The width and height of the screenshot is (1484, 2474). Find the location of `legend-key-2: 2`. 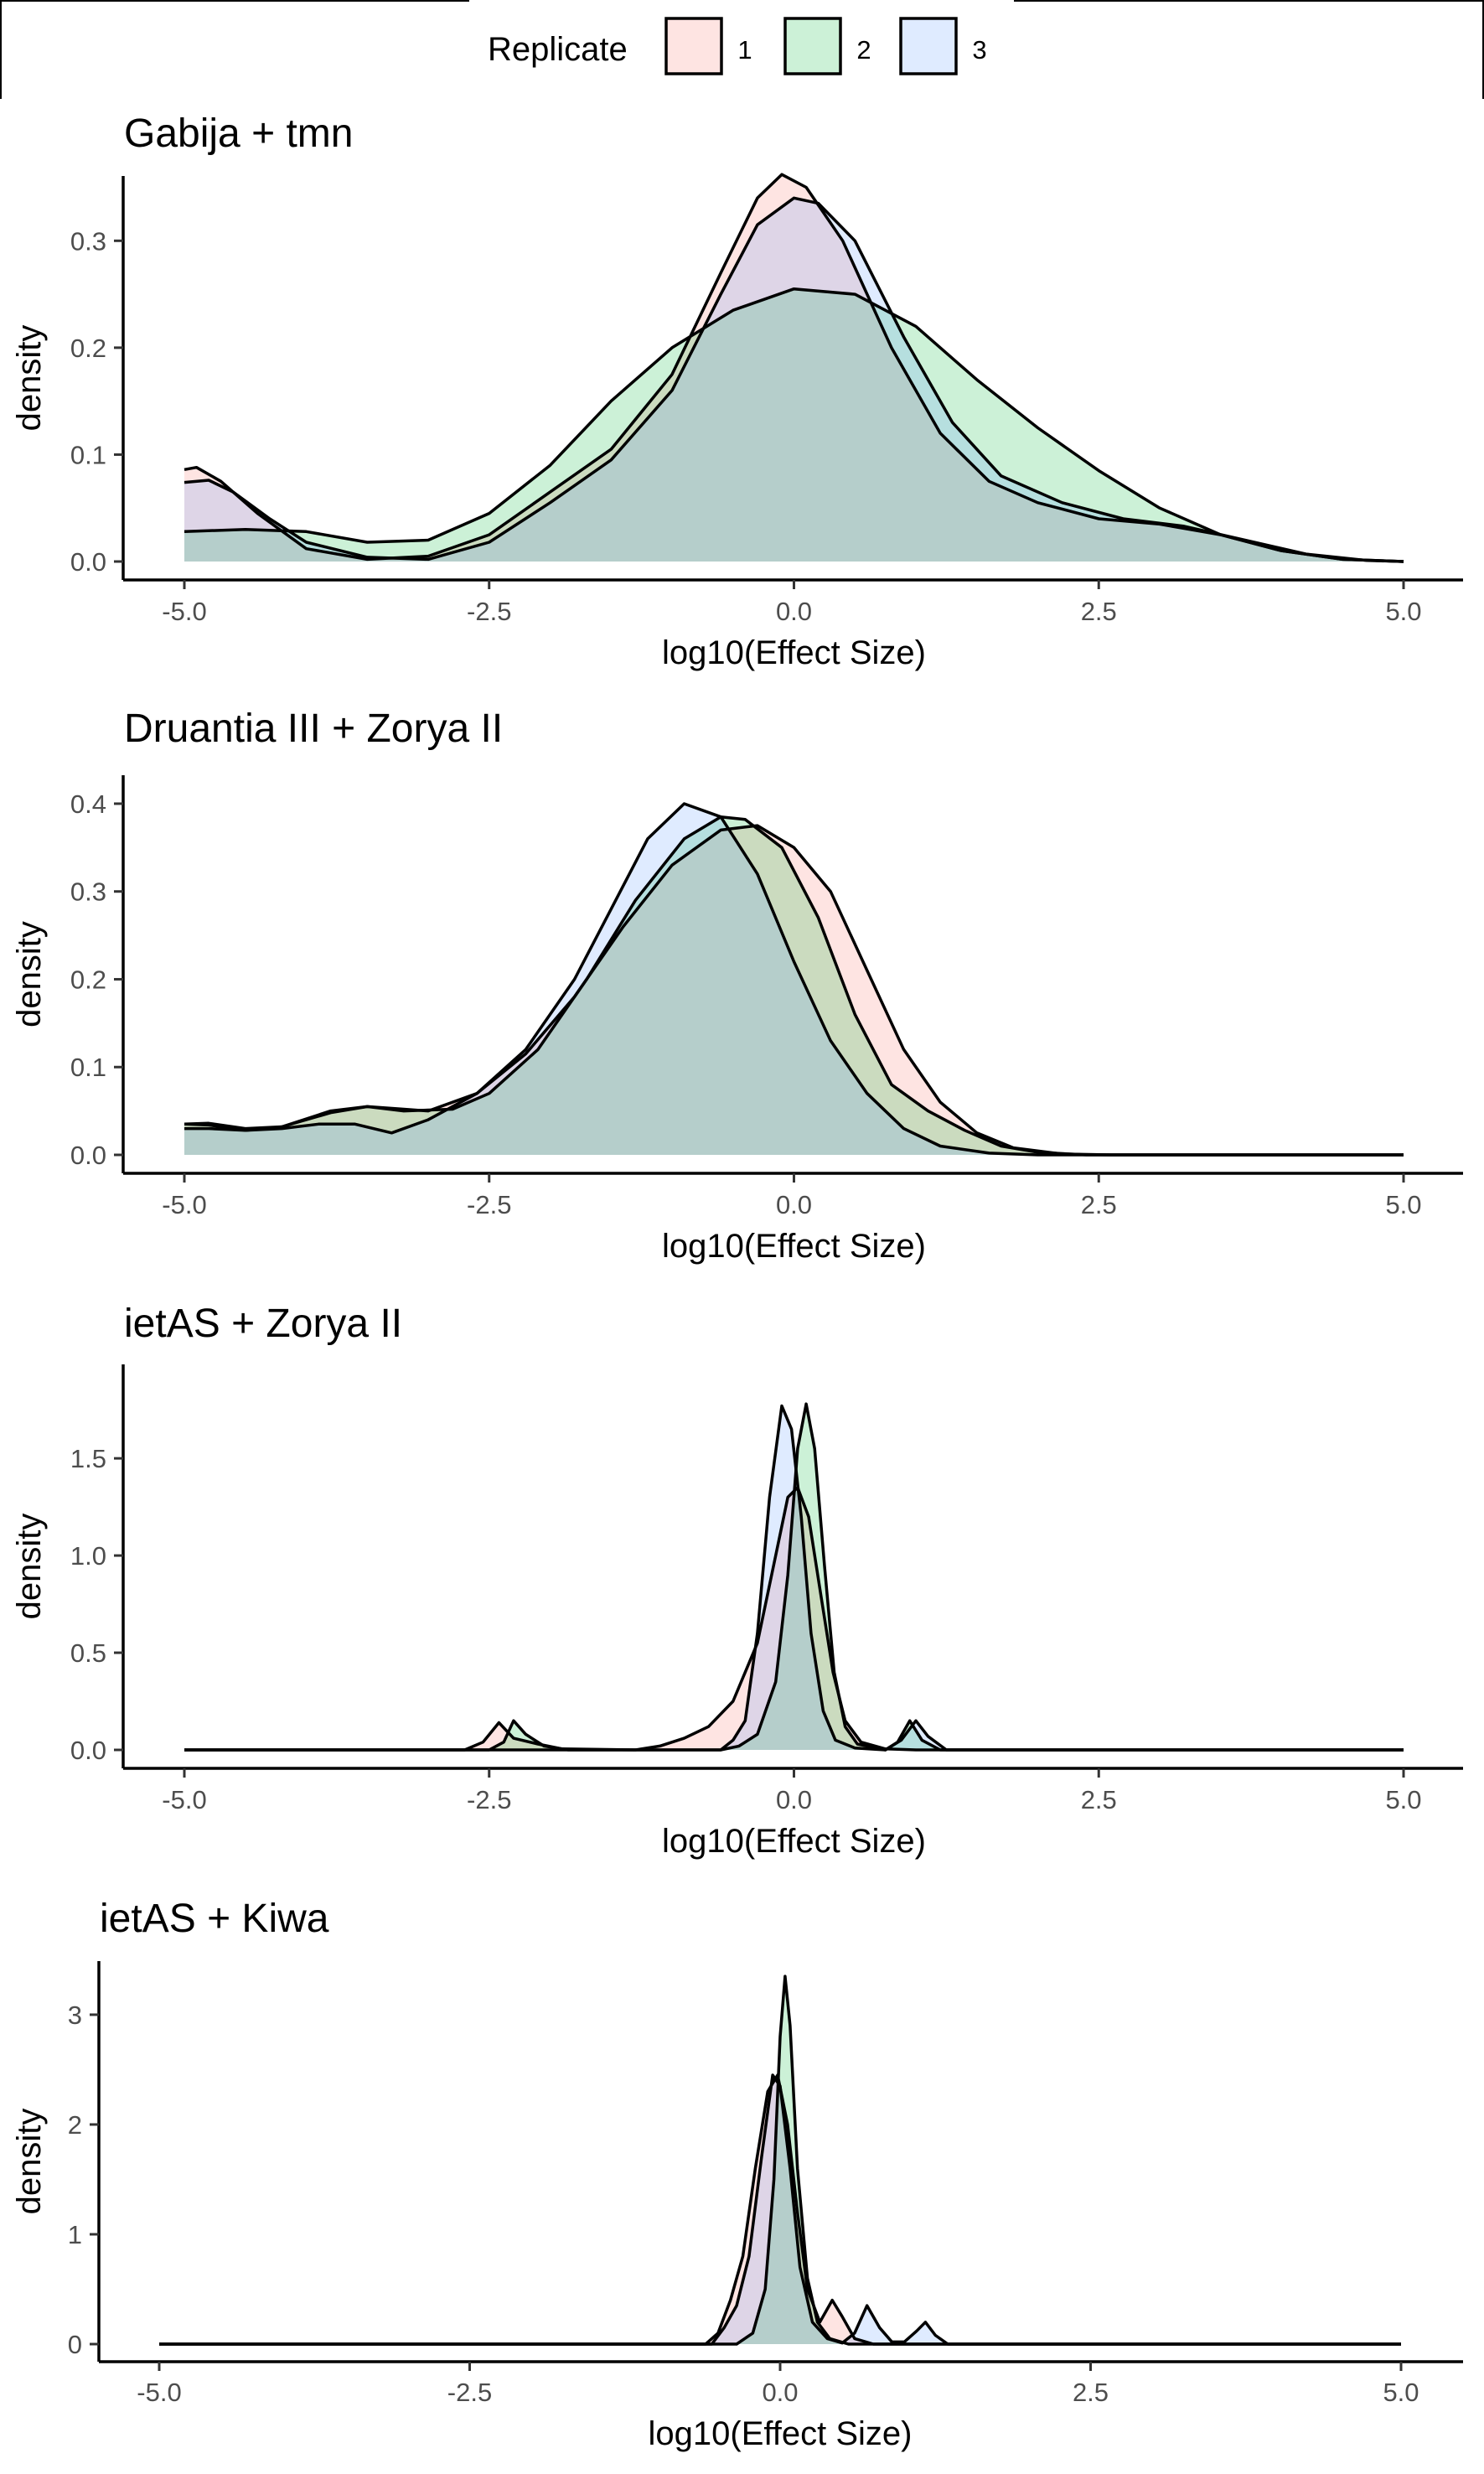

legend-key-2: 2 is located at coordinates (827, 46).